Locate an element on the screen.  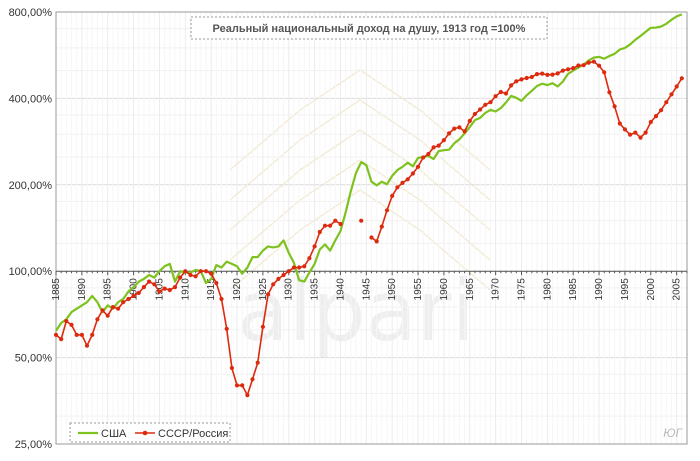
legend-label-usa: США is located at coordinates (114, 434).